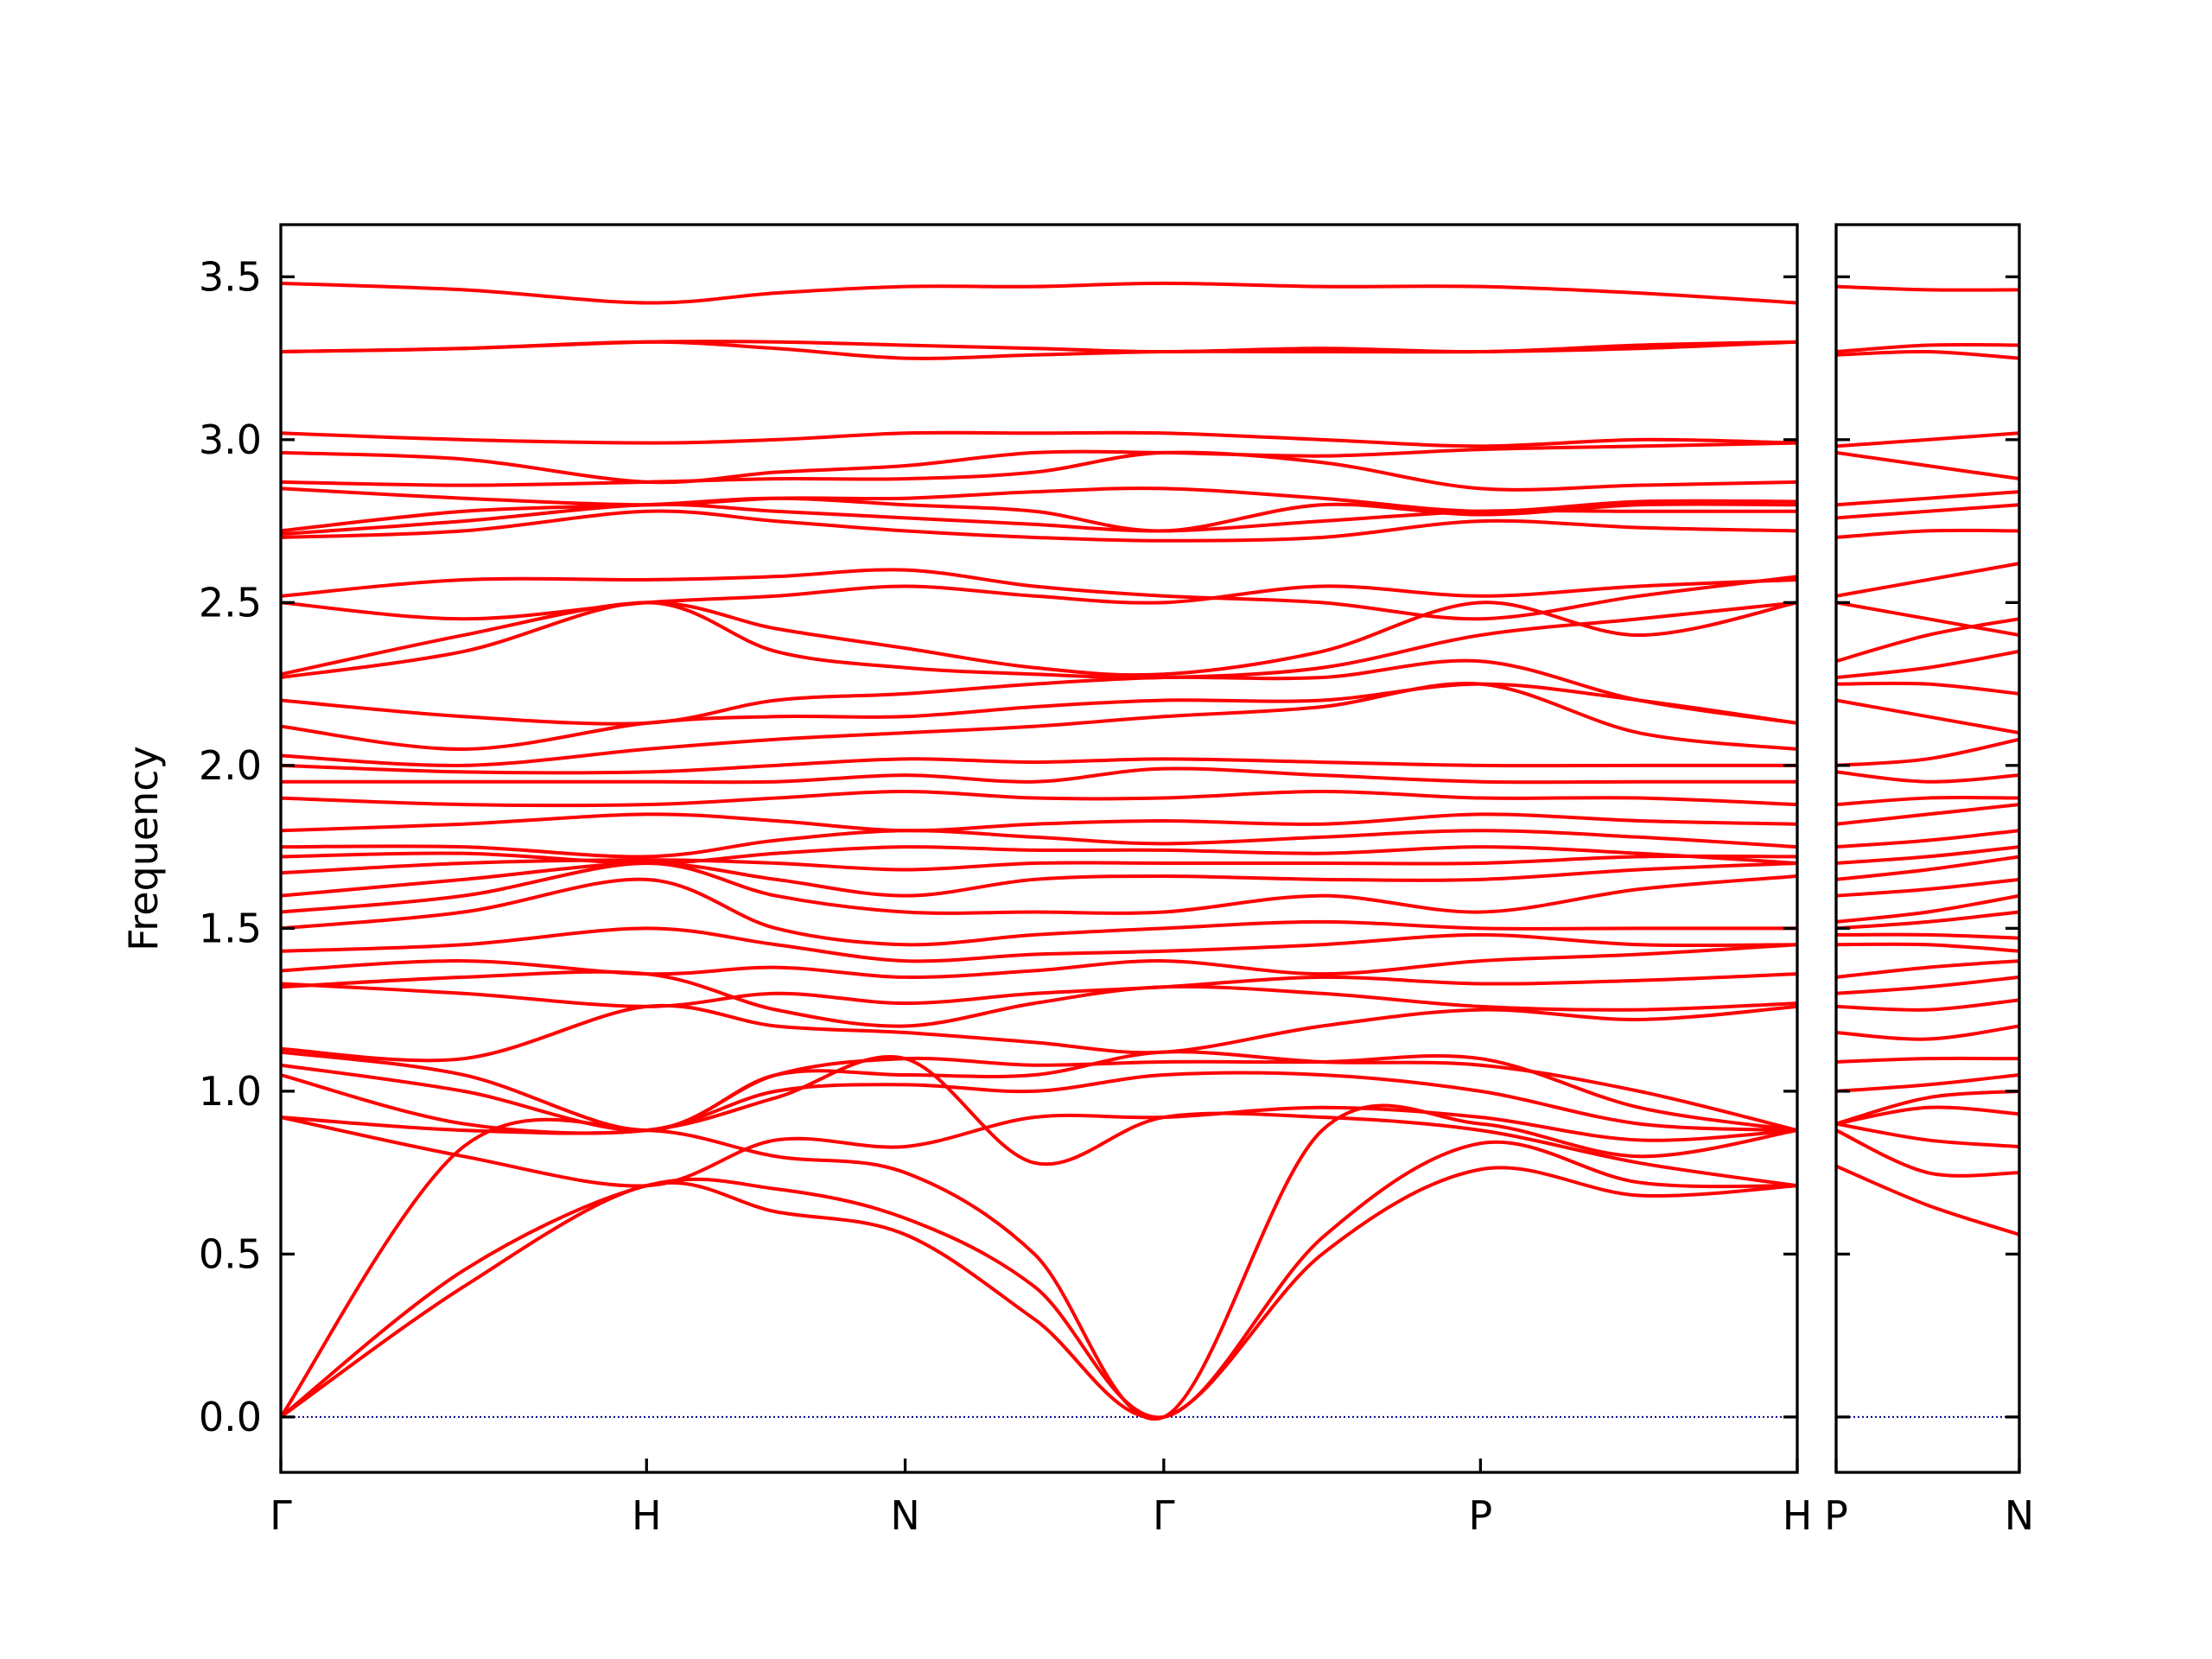  What do you see at coordinates (231, 1091) in the screenshot?
I see `y-tick-label: 1.0` at bounding box center [231, 1091].